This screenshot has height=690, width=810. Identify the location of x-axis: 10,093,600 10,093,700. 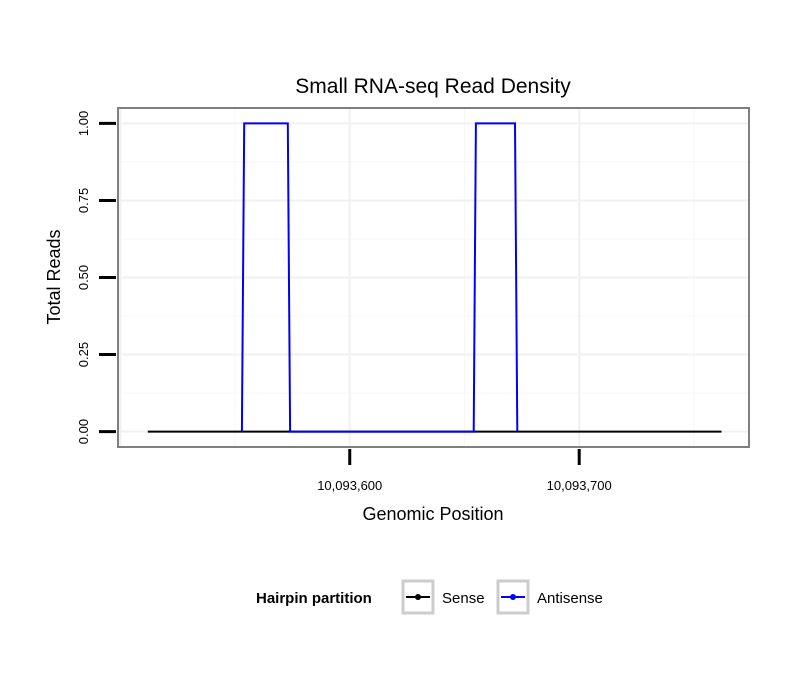
(464, 471).